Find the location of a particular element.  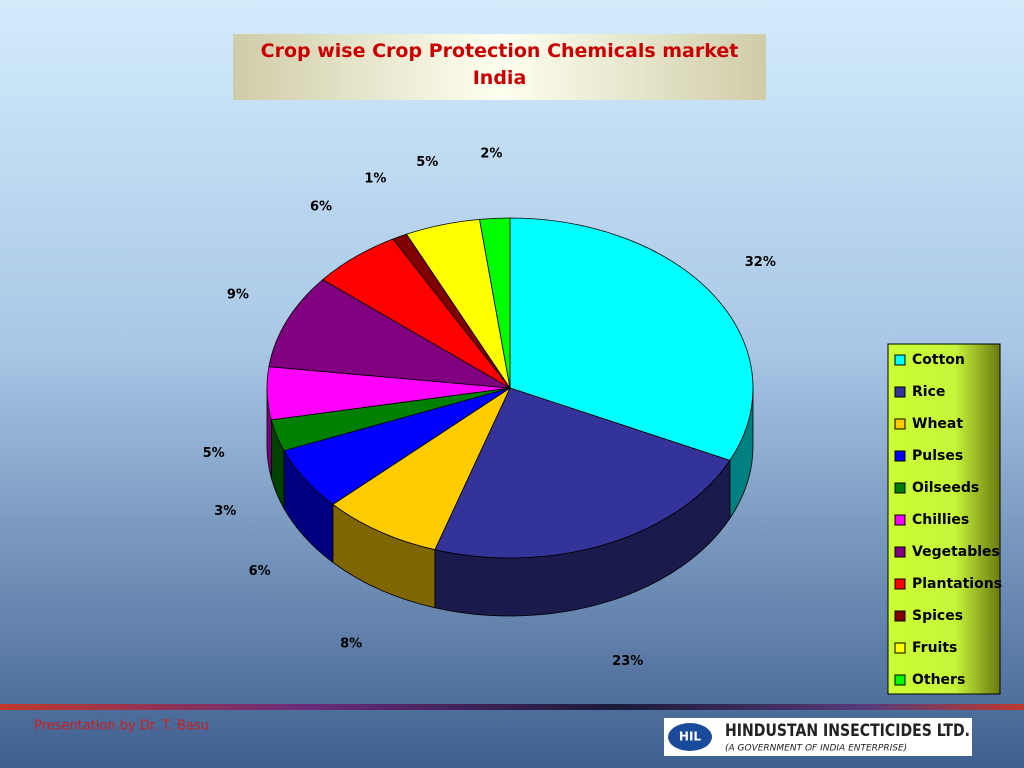

data-label: 32% is located at coordinates (760, 262).